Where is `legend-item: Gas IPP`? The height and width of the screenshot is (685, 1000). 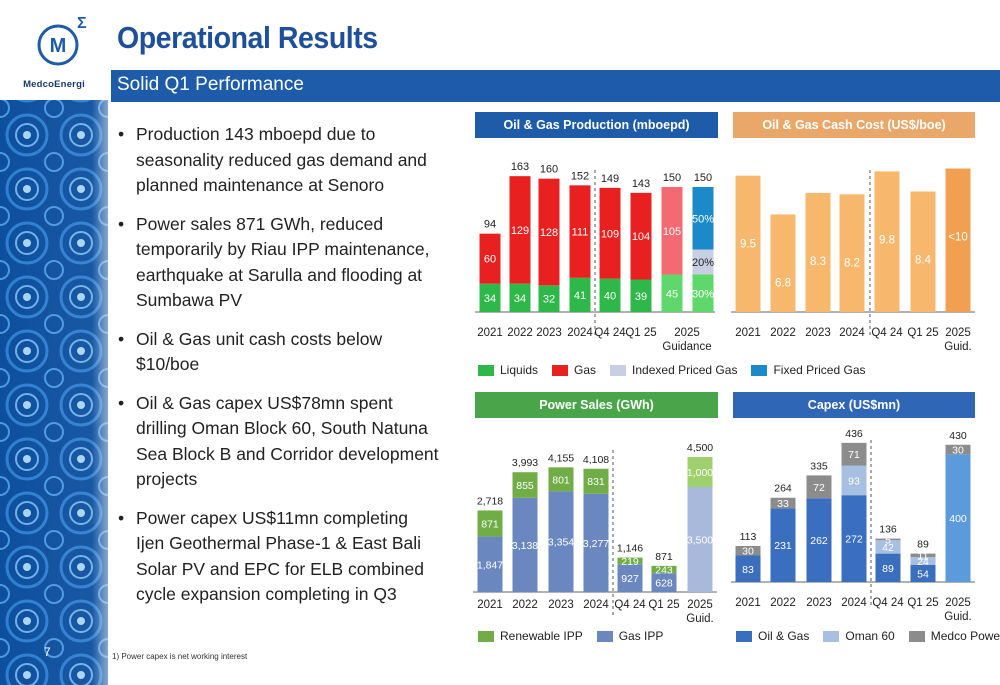
legend-item: Gas IPP is located at coordinates (630, 636).